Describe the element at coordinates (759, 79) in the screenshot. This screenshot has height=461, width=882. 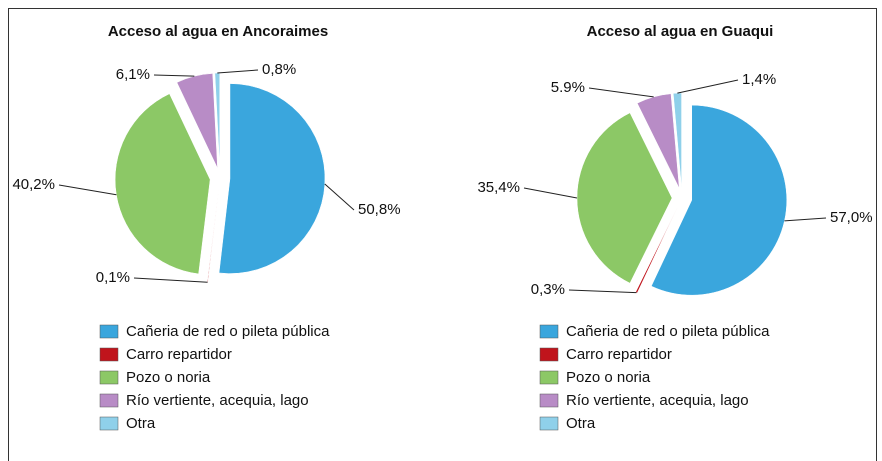
I see `data-label: 1,4%` at that location.